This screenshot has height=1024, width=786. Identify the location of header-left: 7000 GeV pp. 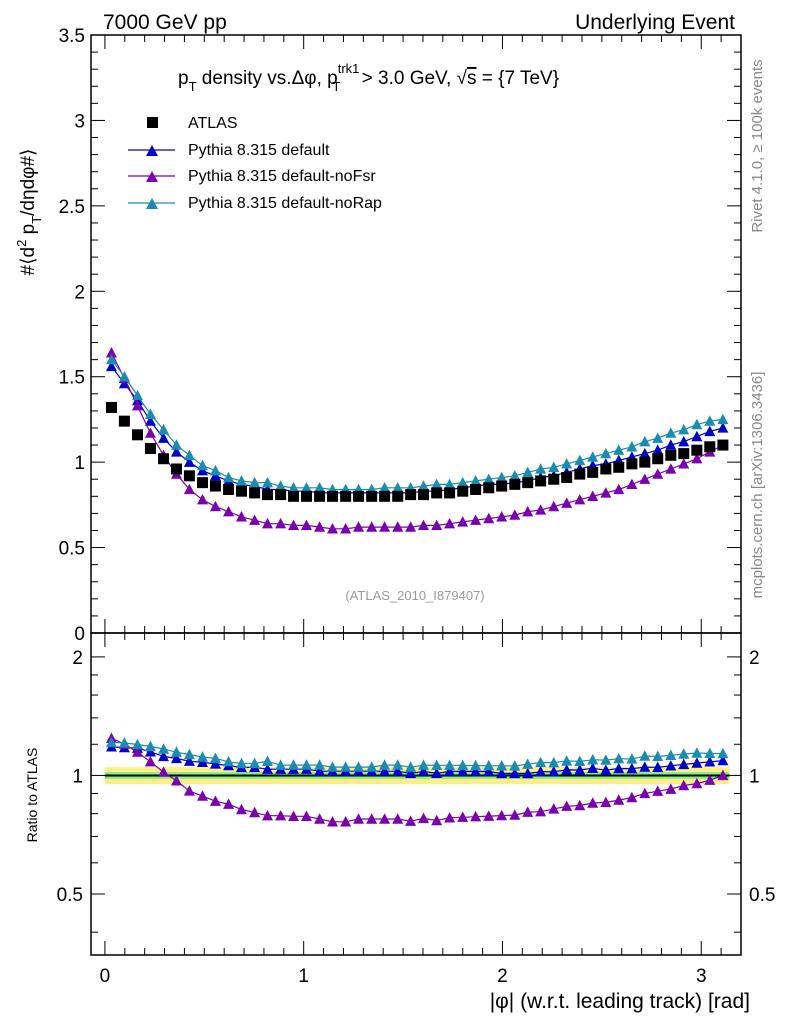
(165, 22).